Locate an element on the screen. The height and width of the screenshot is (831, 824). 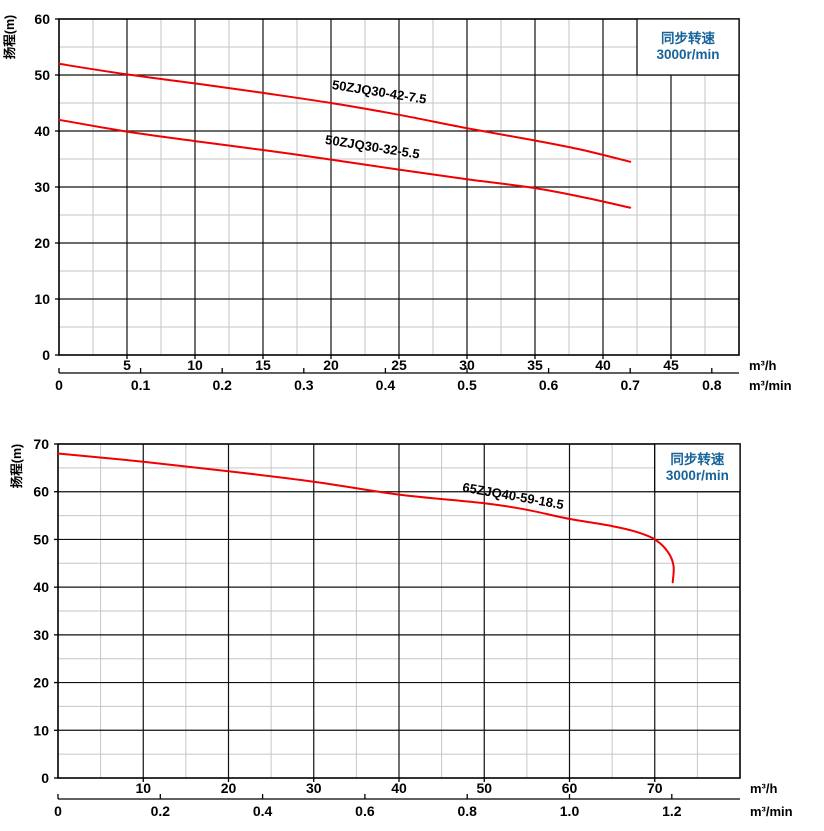
y-axis-tick-label: 70 is located at coordinates (41, 444).